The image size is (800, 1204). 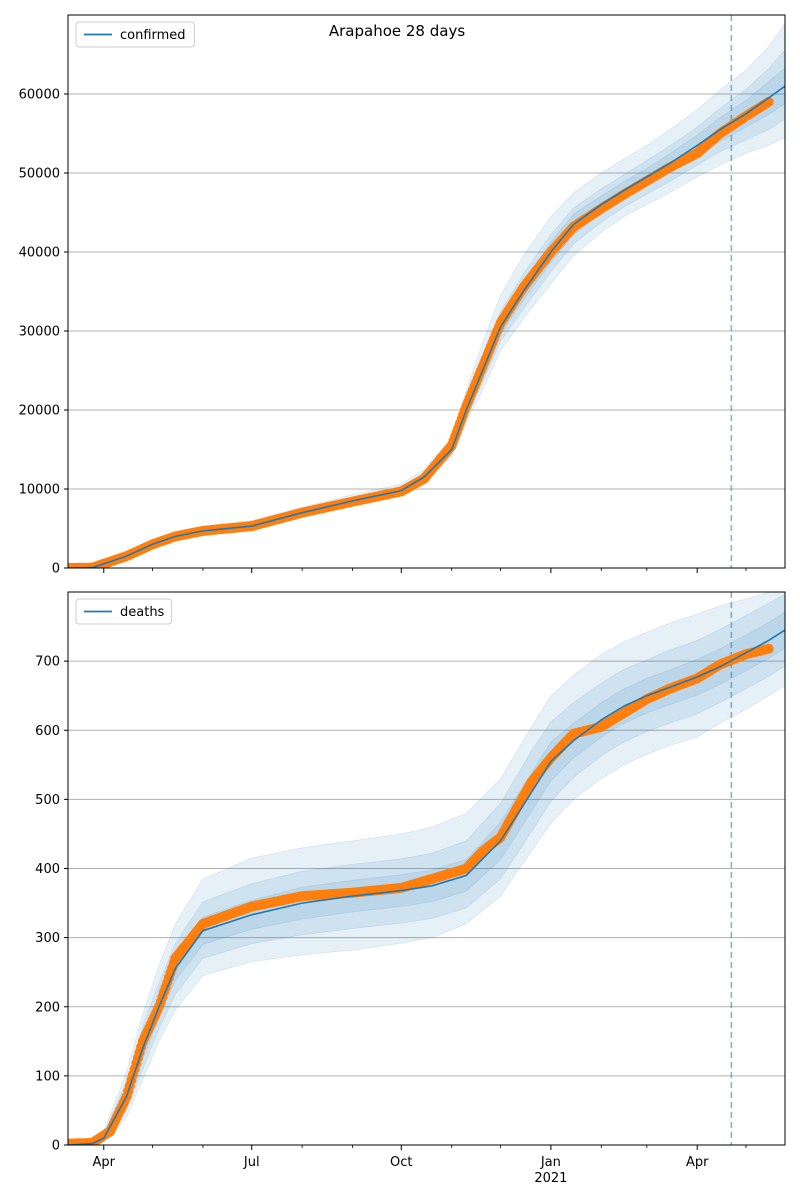 What do you see at coordinates (39, 411) in the screenshot?
I see `y-tick-label: 20000` at bounding box center [39, 411].